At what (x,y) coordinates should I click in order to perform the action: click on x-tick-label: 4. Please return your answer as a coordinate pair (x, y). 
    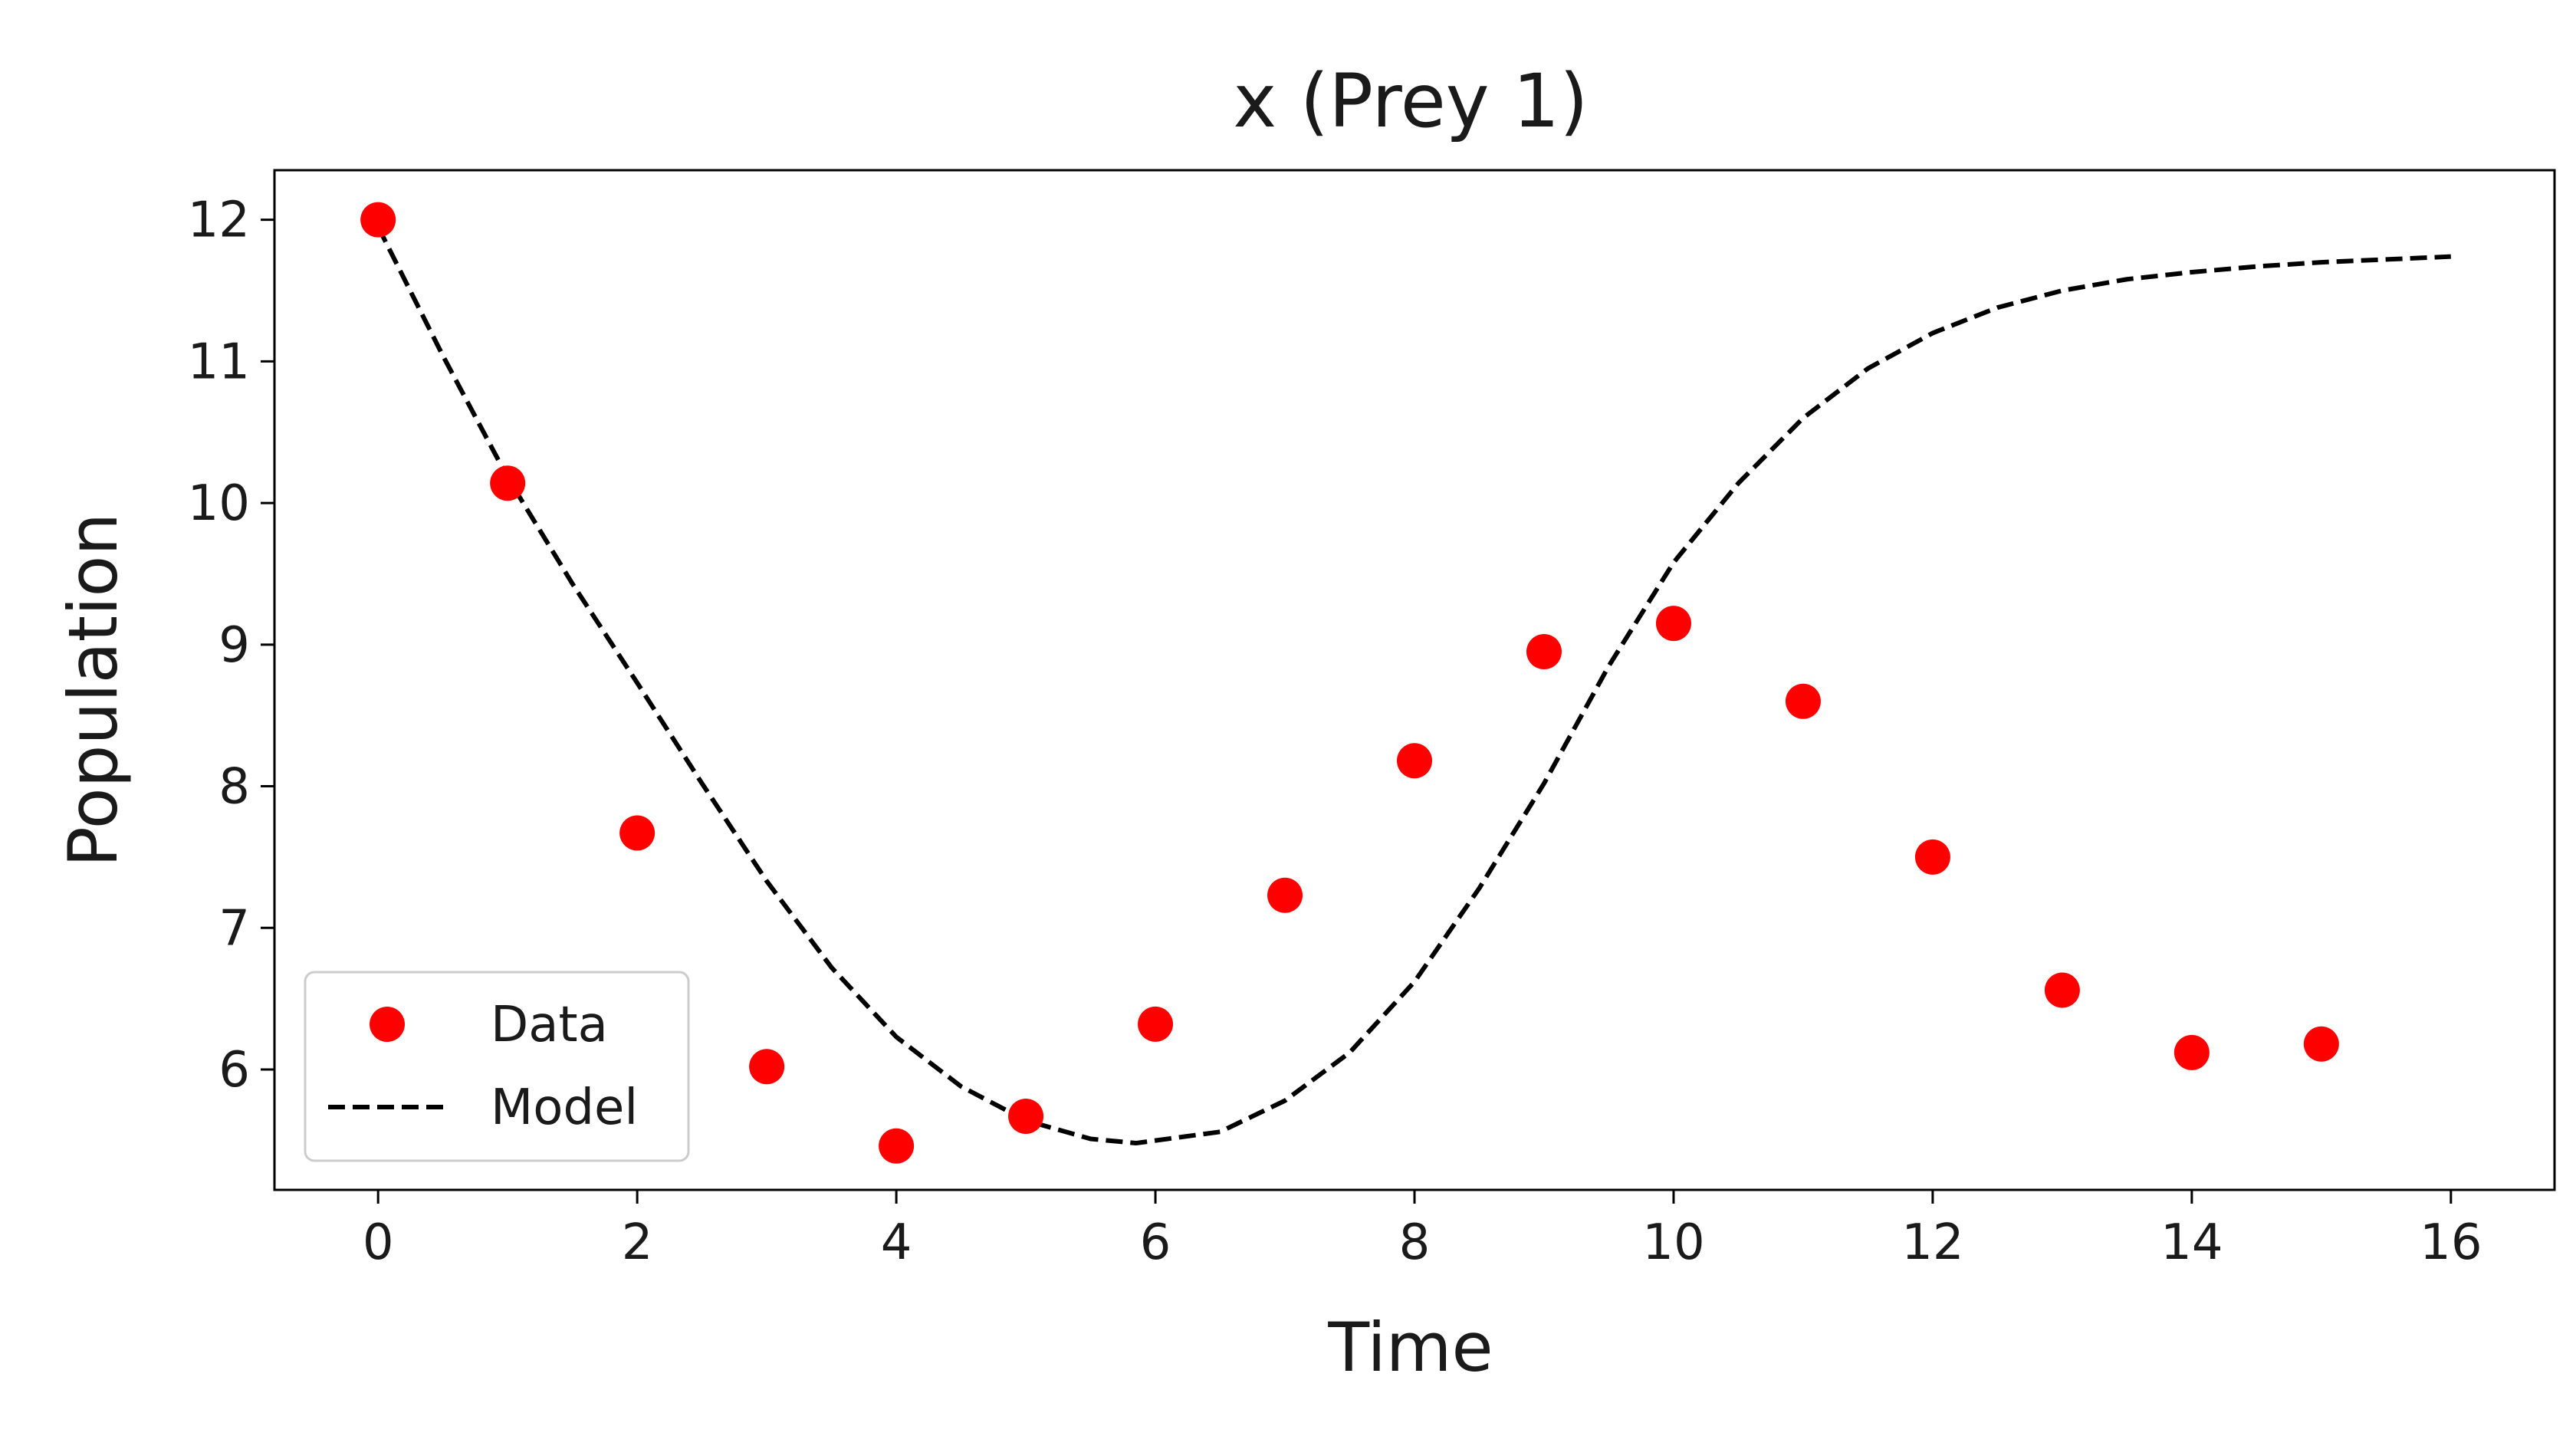
    Looking at the image, I should click on (896, 1242).